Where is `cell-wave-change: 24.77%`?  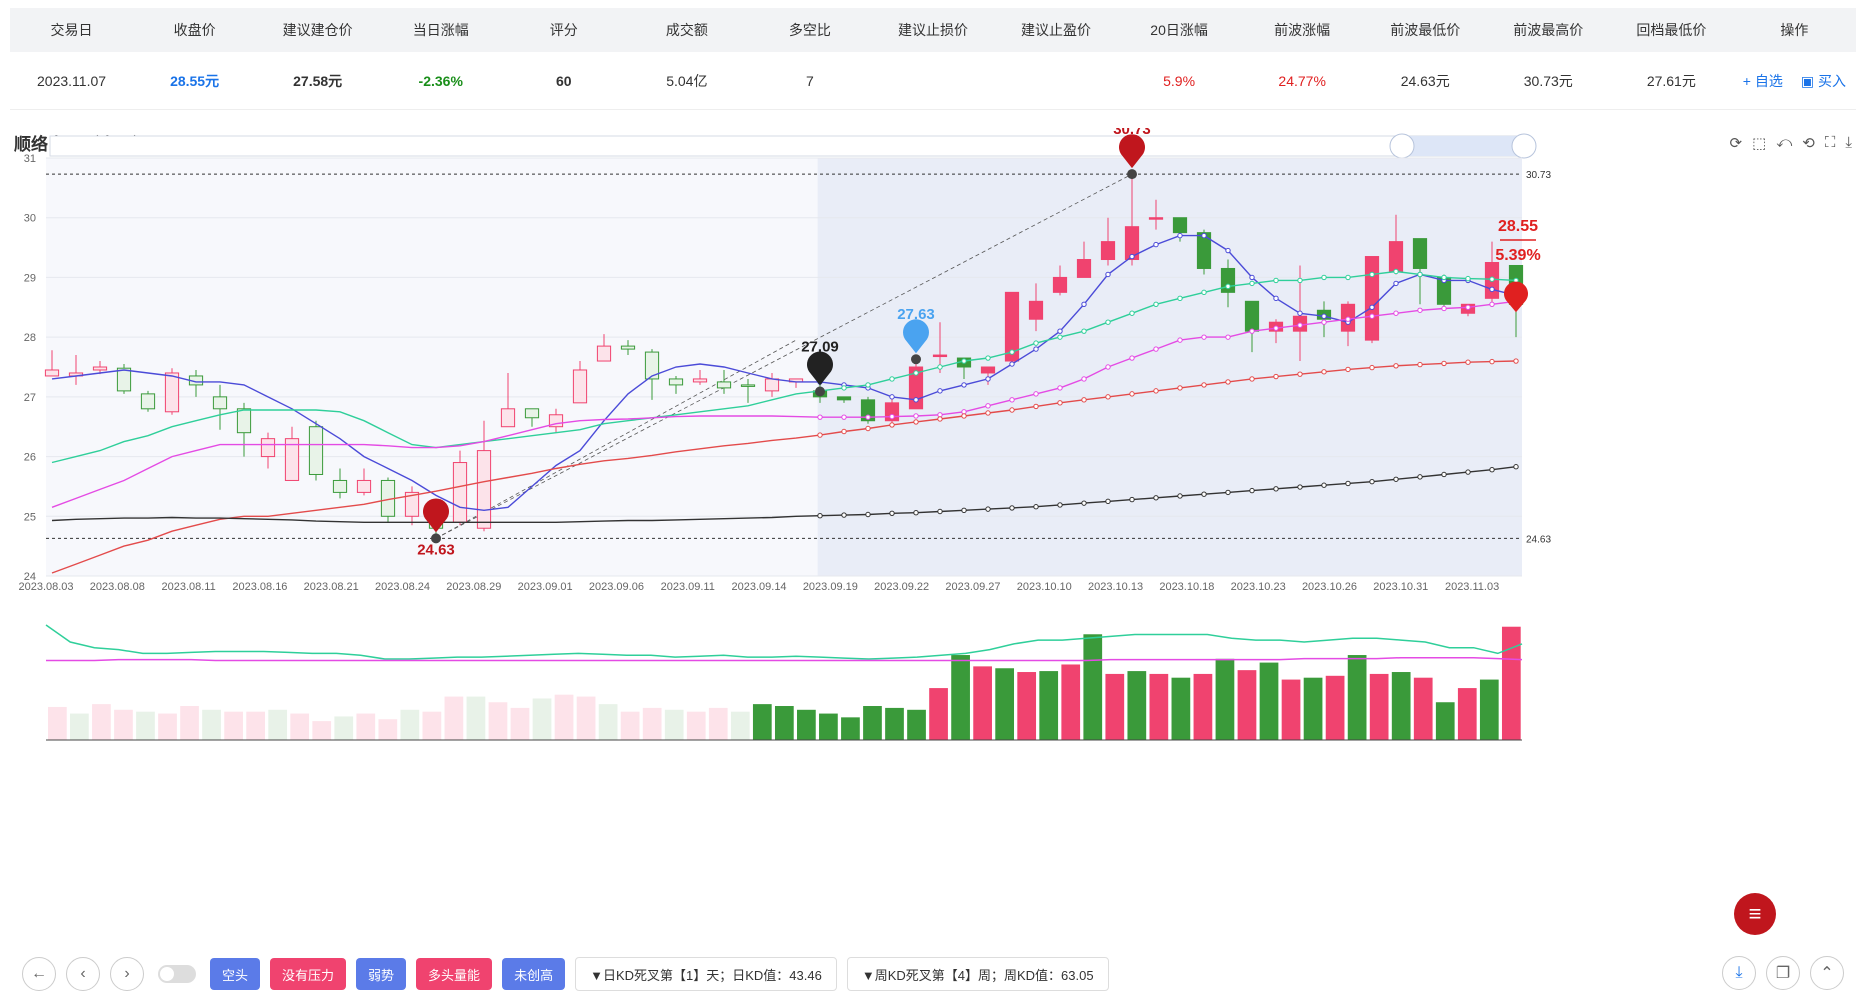 cell-wave-change: 24.77% is located at coordinates (1302, 80).